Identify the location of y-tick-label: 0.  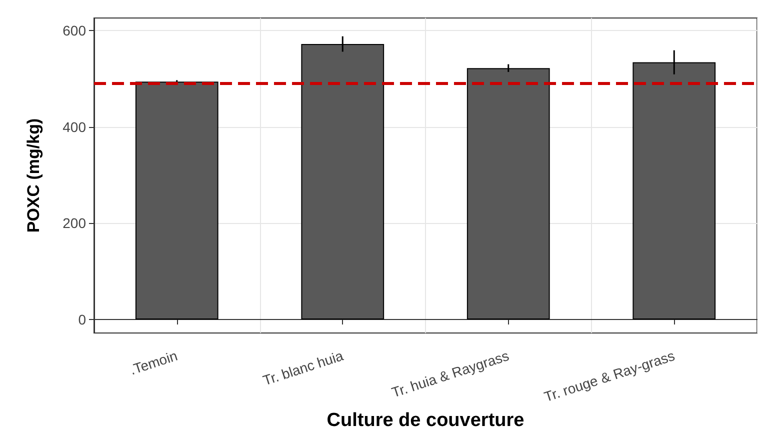
(82, 320).